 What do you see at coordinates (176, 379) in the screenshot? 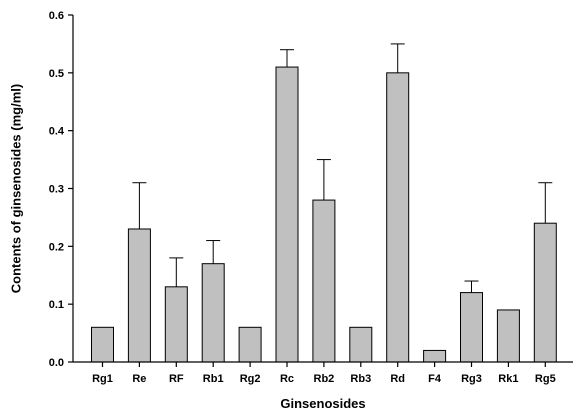
I see `x-tick-label-rf: RF` at bounding box center [176, 379].